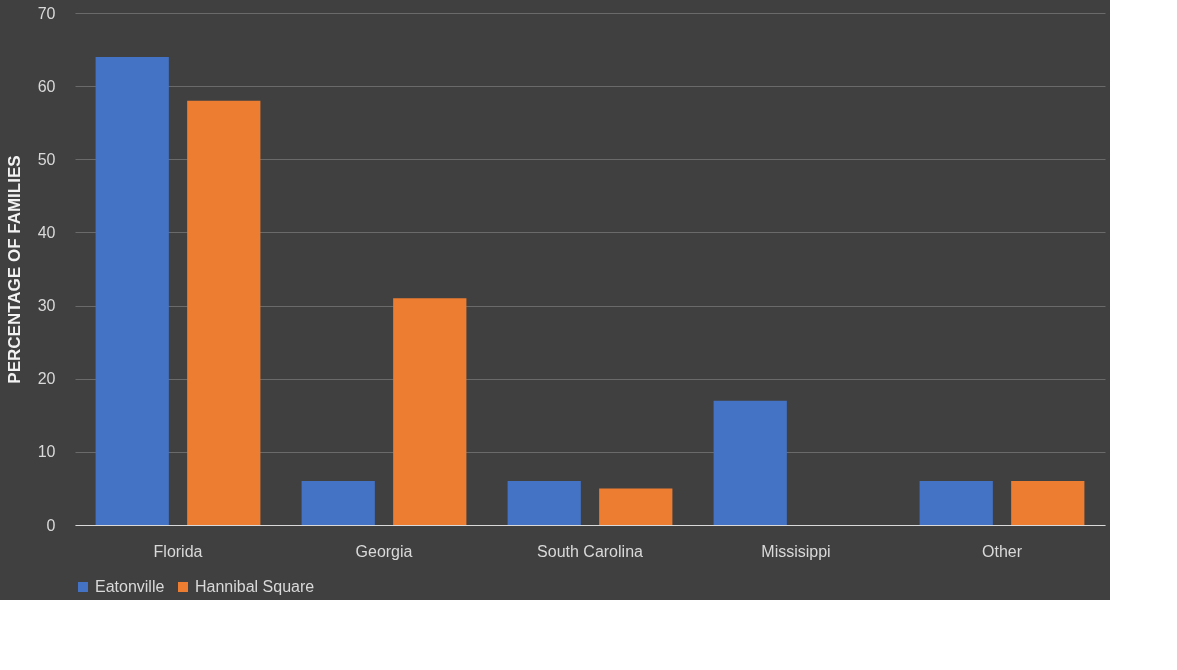  I want to click on x-tick-label: South Carolina, so click(590, 551).